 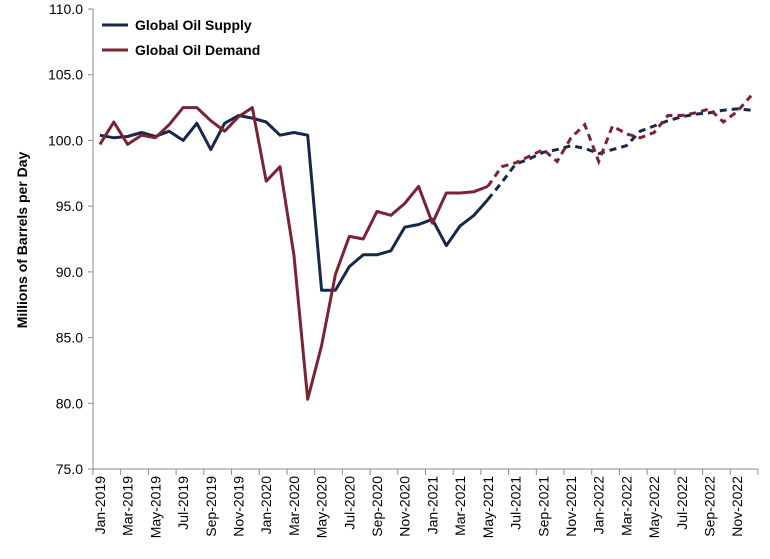 I want to click on legend-label-1: Global Oil Demand, so click(x=197, y=50).